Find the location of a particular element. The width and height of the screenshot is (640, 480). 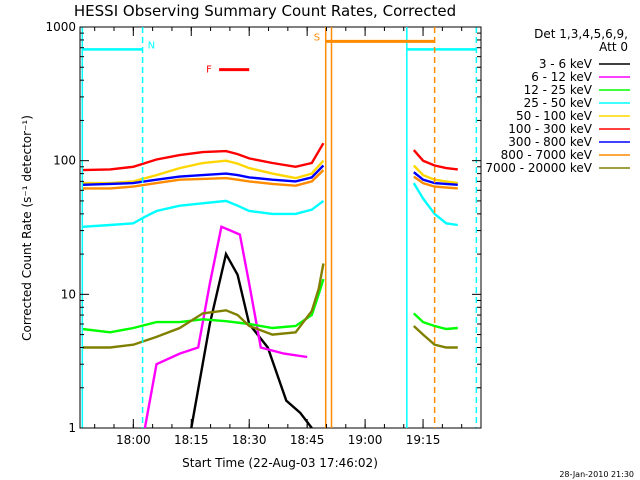

legend-header-line-1: Det 1,3,4,5,6,9, is located at coordinates (581, 34).